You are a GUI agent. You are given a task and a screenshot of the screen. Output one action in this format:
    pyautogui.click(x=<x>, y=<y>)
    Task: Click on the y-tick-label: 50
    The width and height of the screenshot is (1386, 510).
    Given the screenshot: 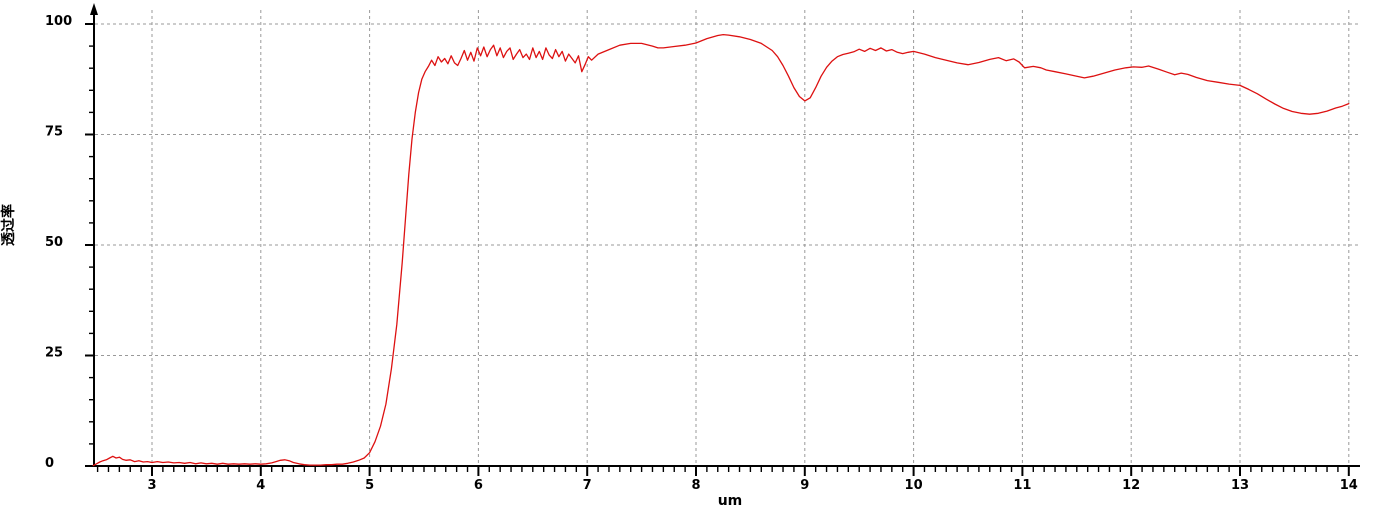 What is the action you would take?
    pyautogui.click(x=54, y=242)
    